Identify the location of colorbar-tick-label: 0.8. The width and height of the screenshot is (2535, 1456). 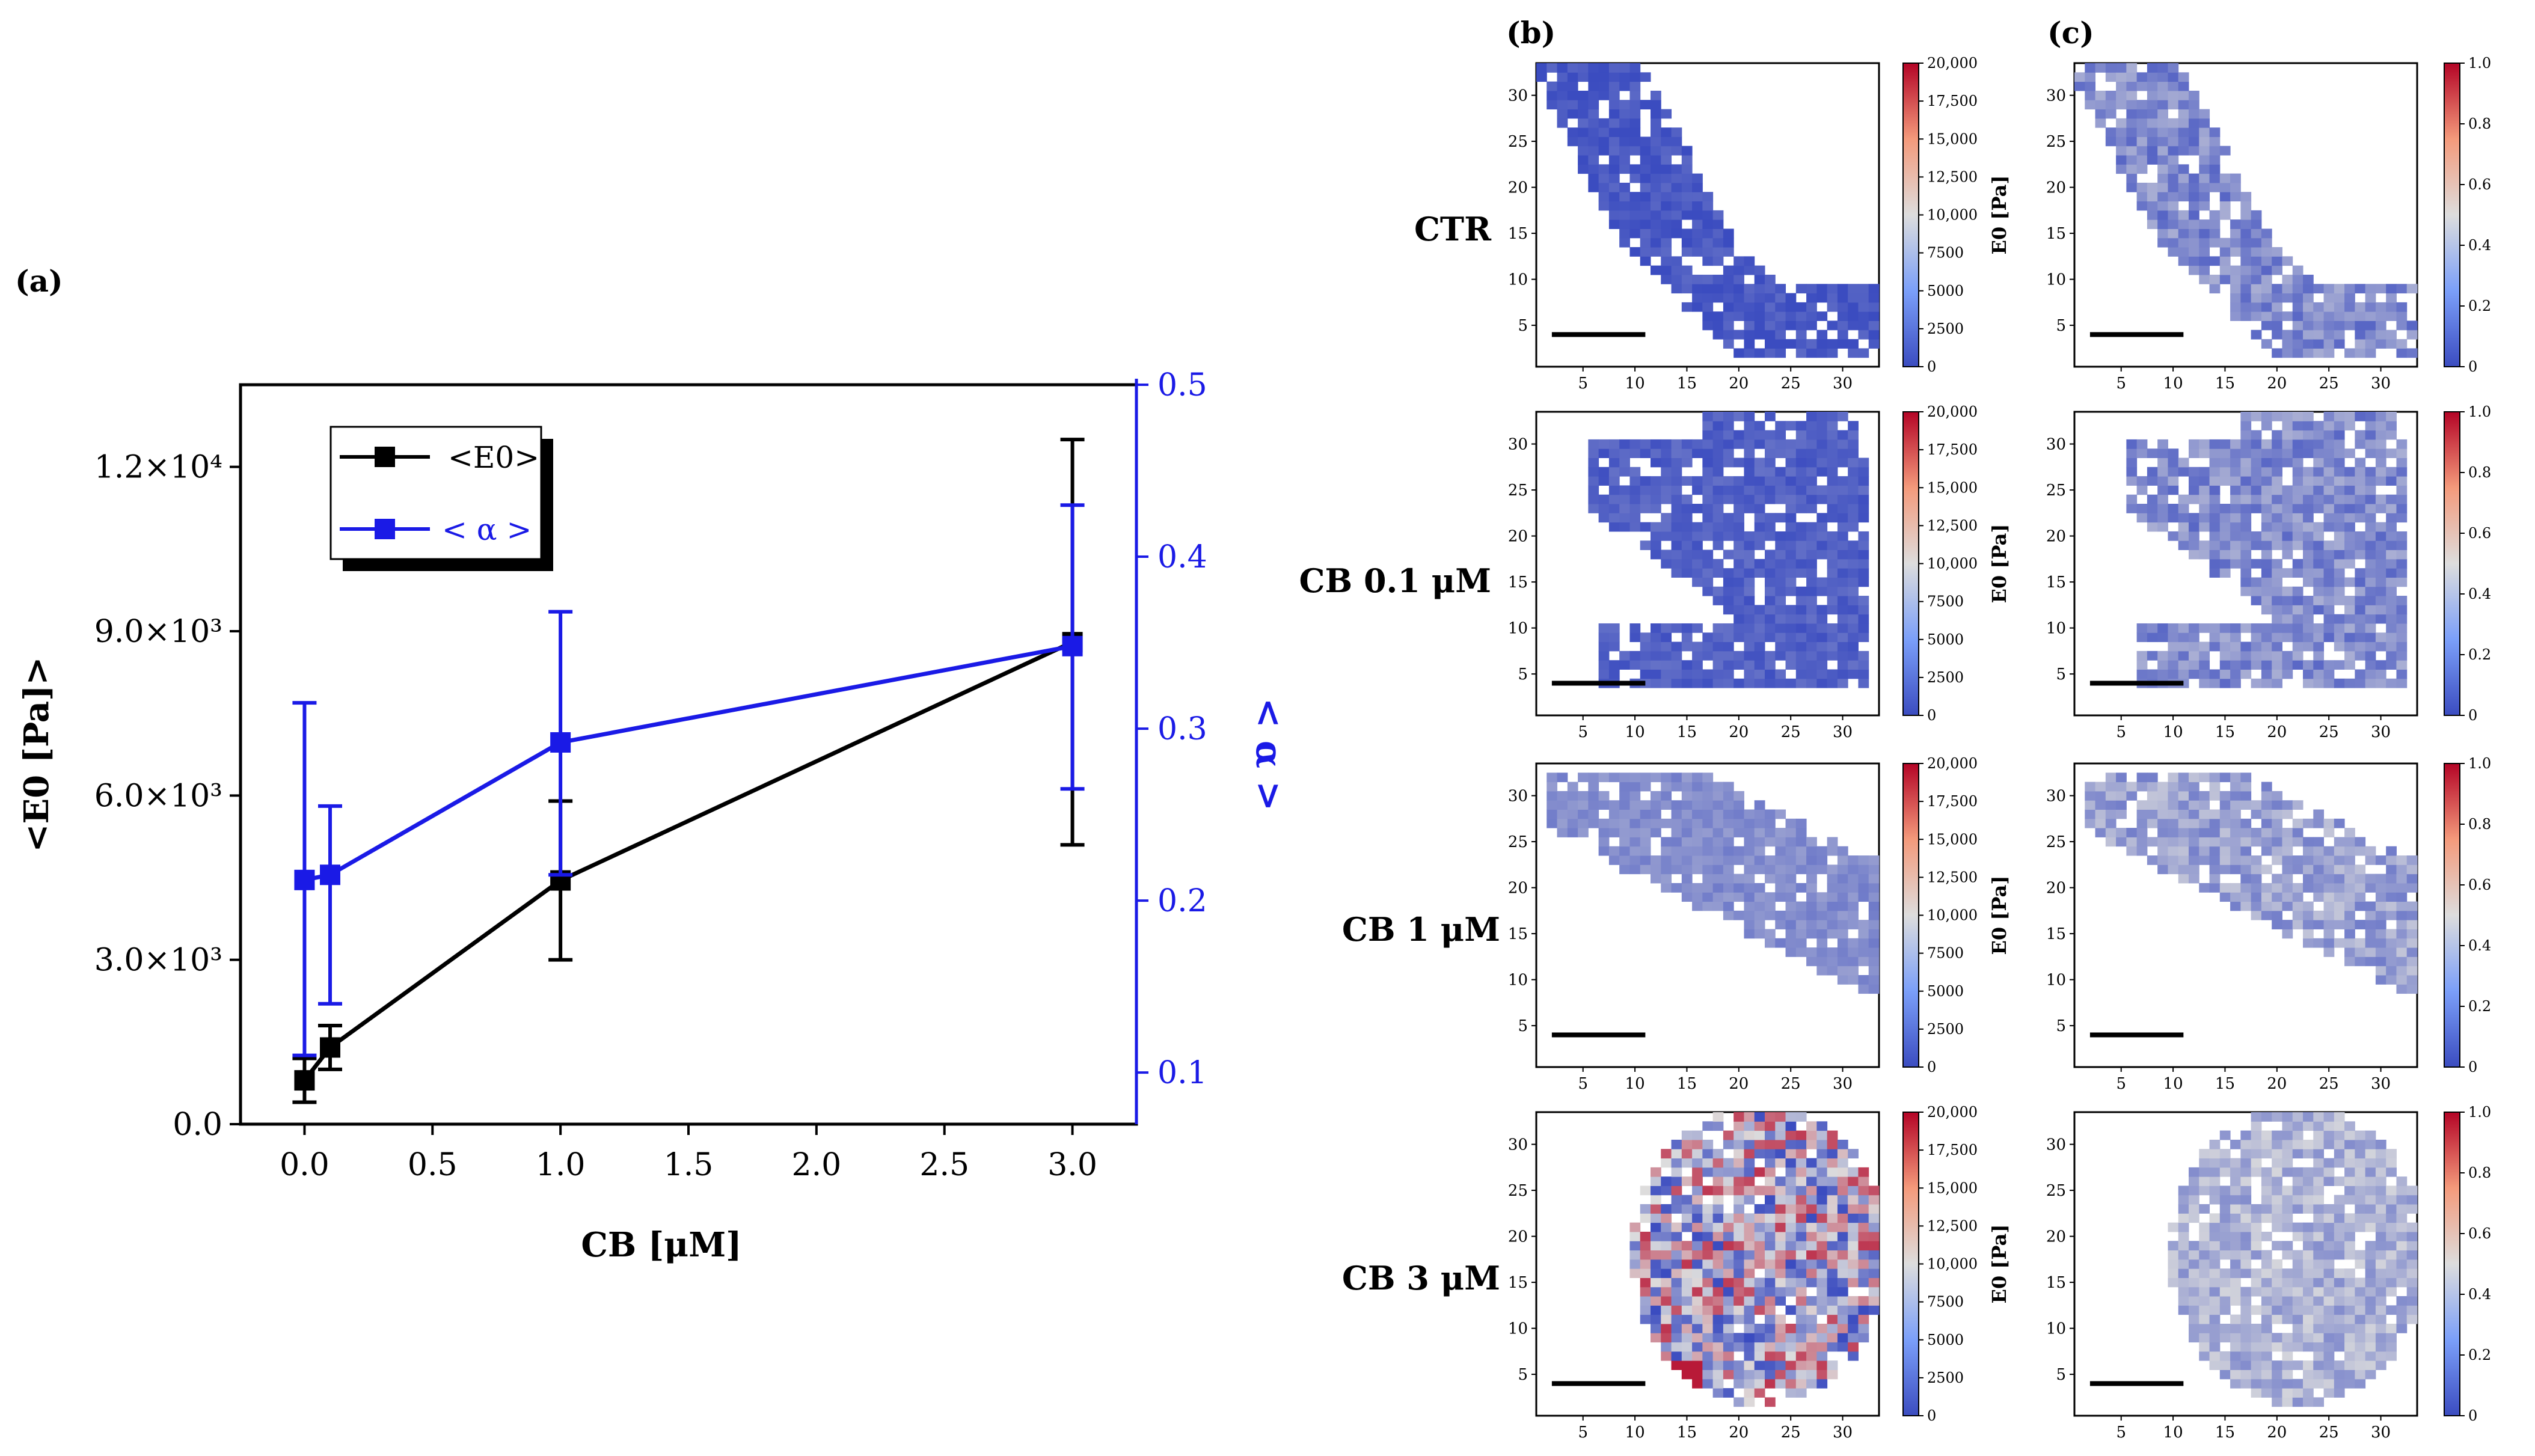
(2480, 123).